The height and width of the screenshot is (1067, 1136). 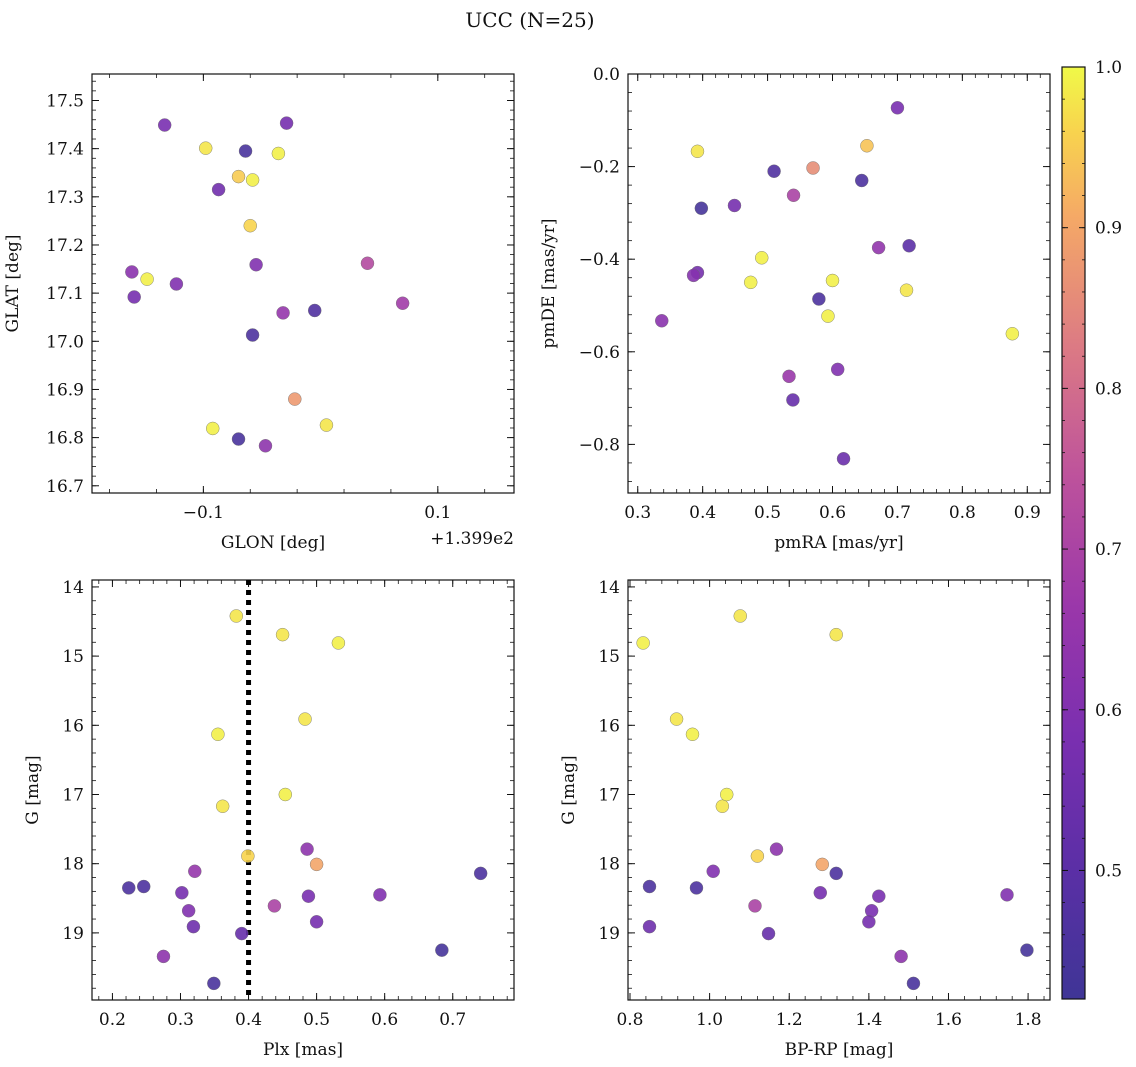 I want to click on colorbar-tick-label: 0.7, so click(x=1108, y=550).